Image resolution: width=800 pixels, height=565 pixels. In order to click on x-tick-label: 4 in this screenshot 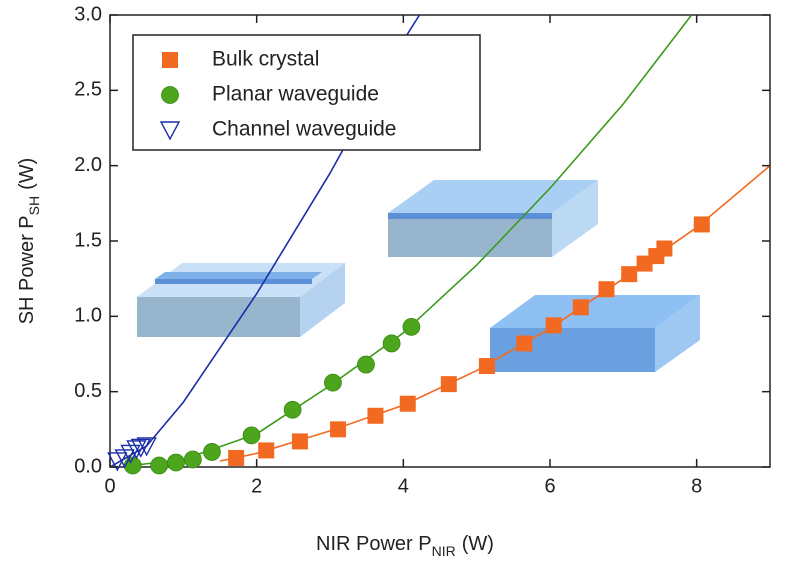, I will do `click(403, 486)`.